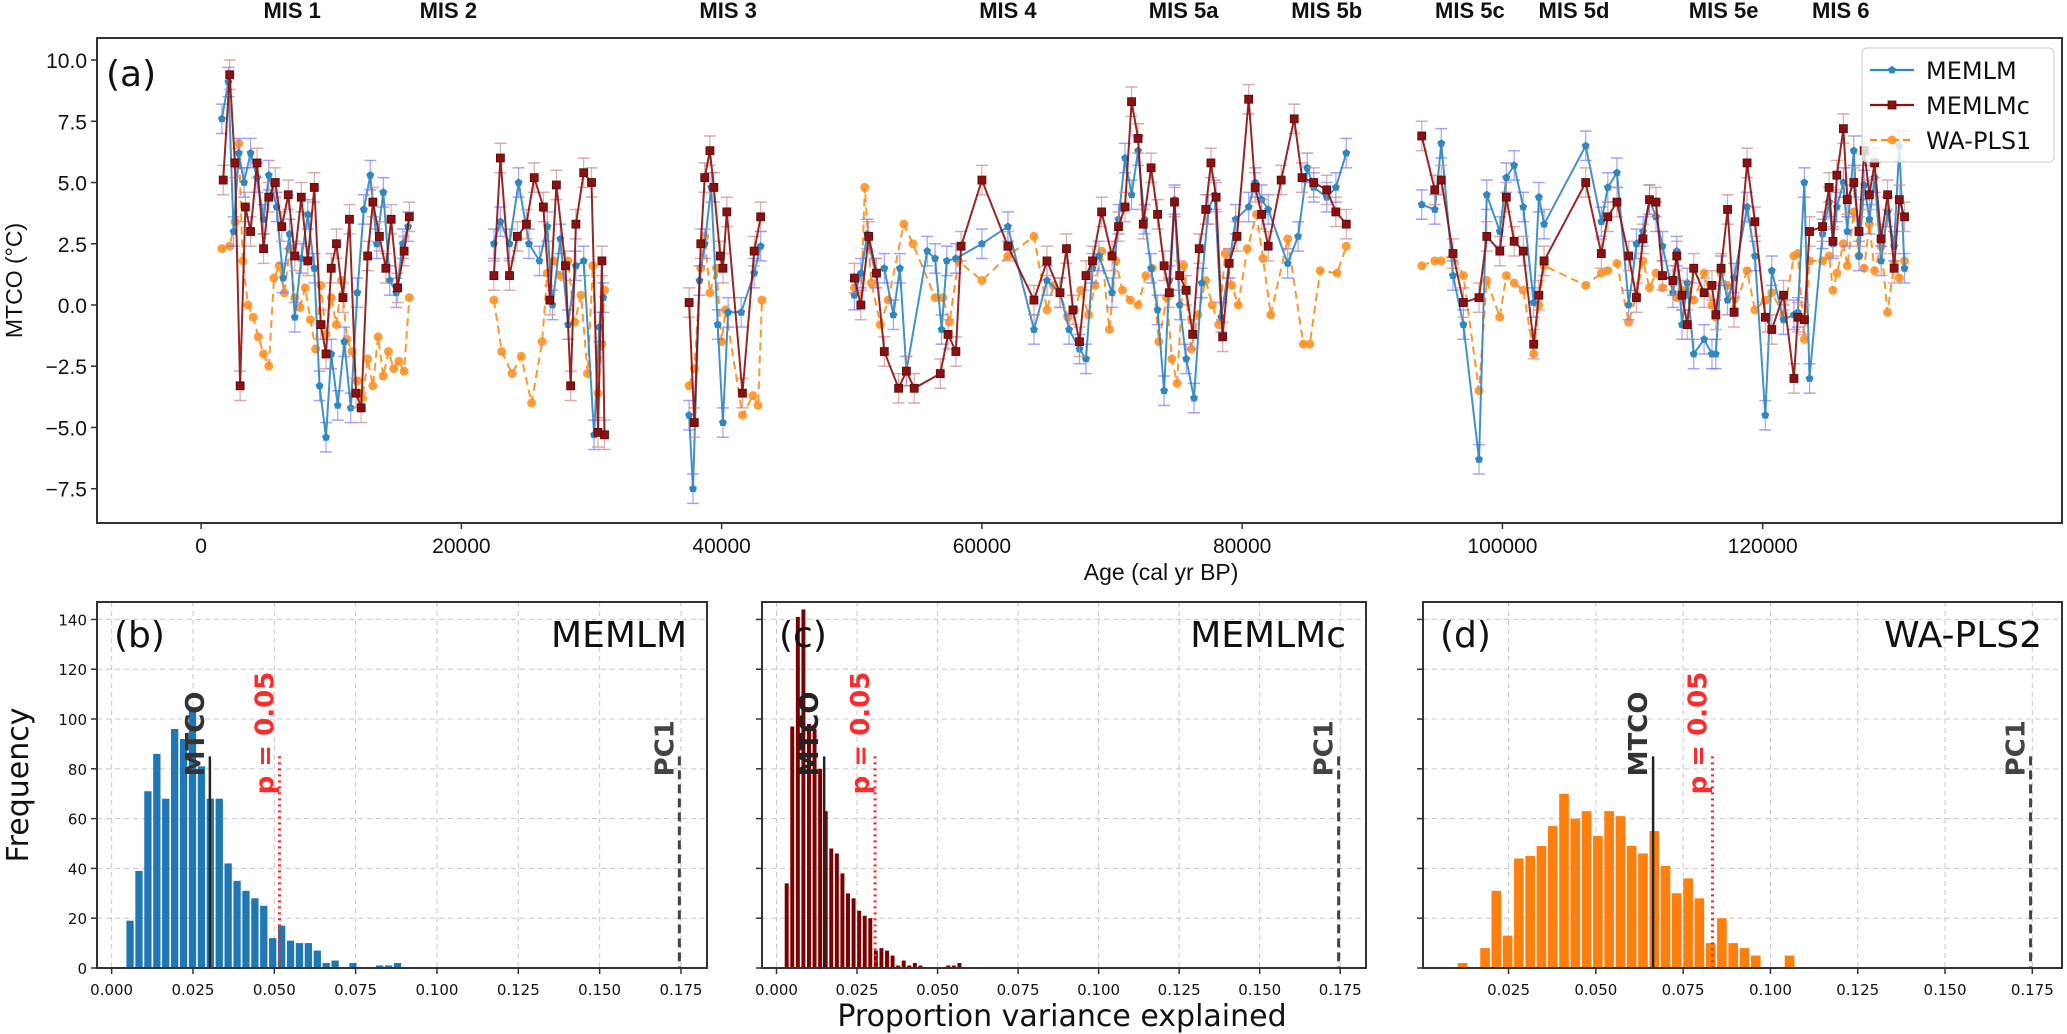 Image resolution: width=2067 pixels, height=1034 pixels. Describe the element at coordinates (2032, 990) in the screenshot. I see `x-tick-label: 0.175` at that location.